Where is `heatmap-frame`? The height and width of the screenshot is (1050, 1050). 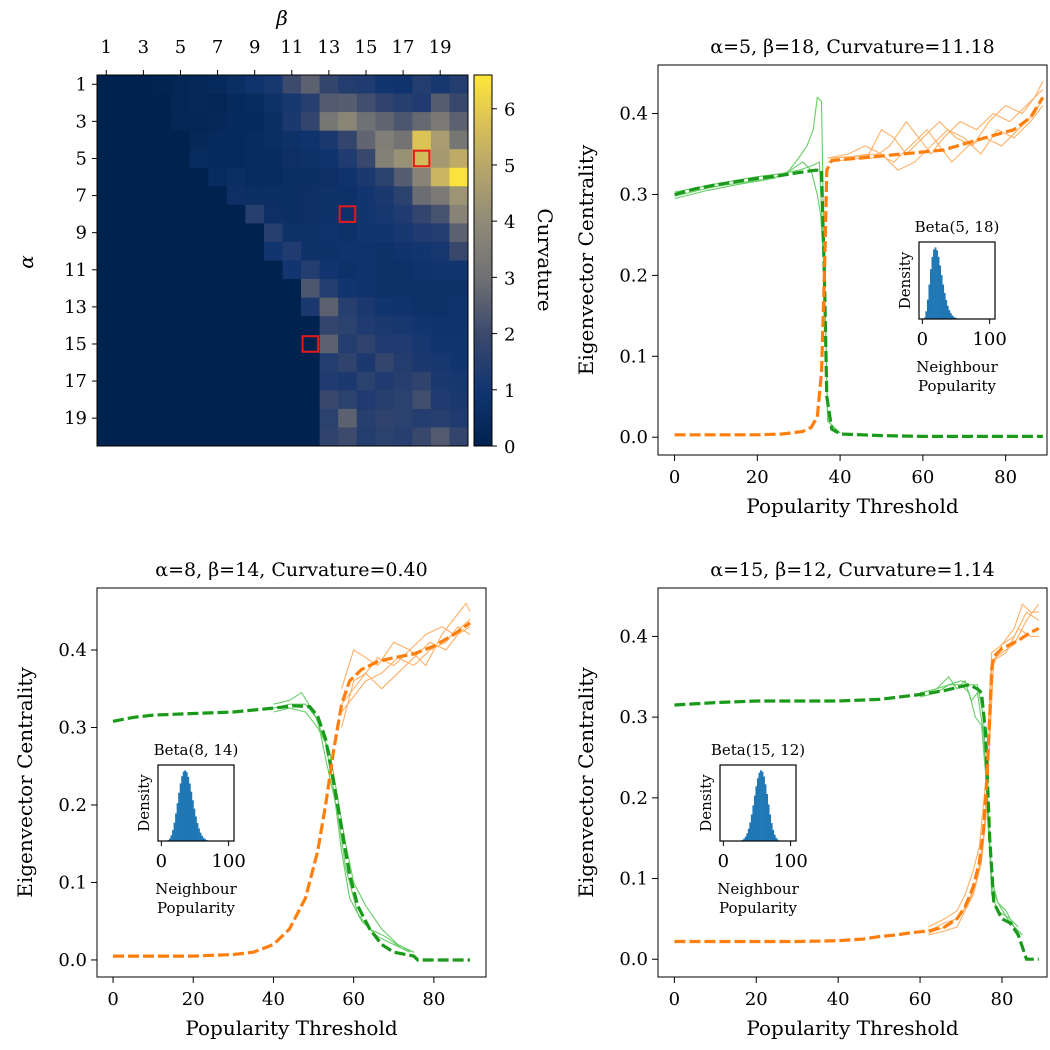 heatmap-frame is located at coordinates (282, 260).